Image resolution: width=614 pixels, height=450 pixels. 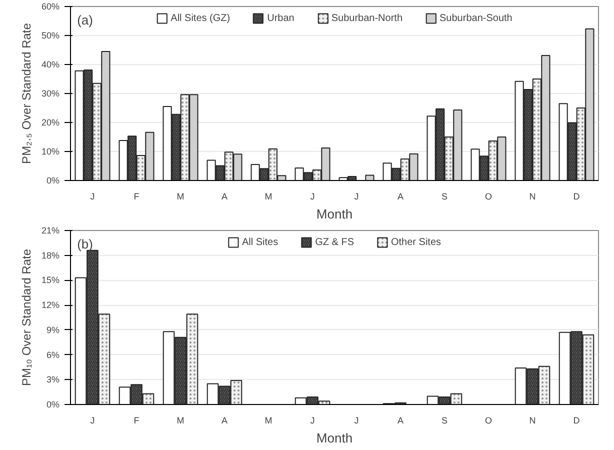 What do you see at coordinates (50, 65) in the screenshot?
I see `y-tick-label: 40%` at bounding box center [50, 65].